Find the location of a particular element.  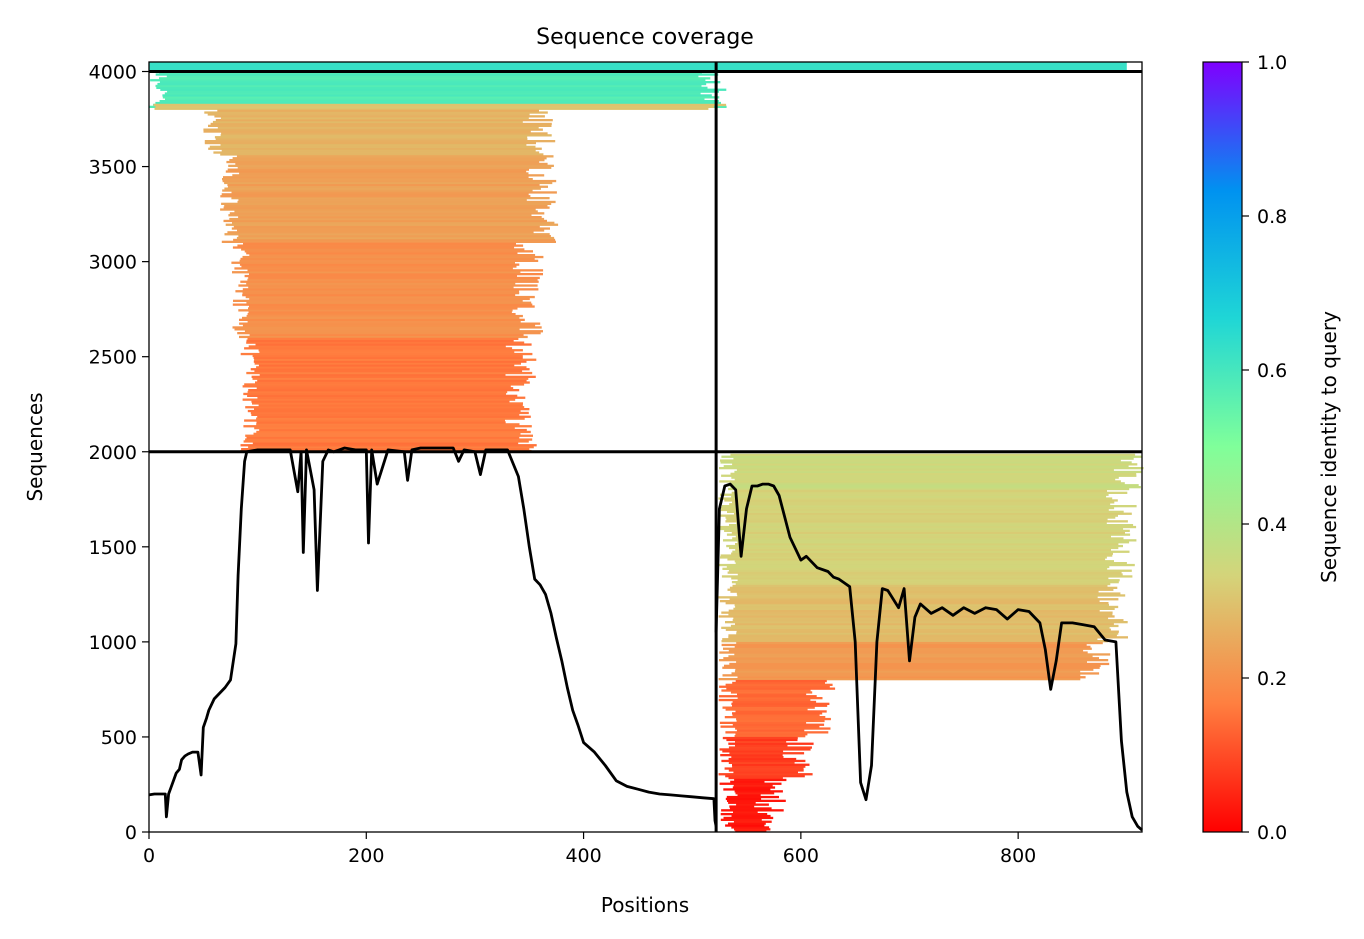

x-tick-label: 600 is located at coordinates (801, 856).